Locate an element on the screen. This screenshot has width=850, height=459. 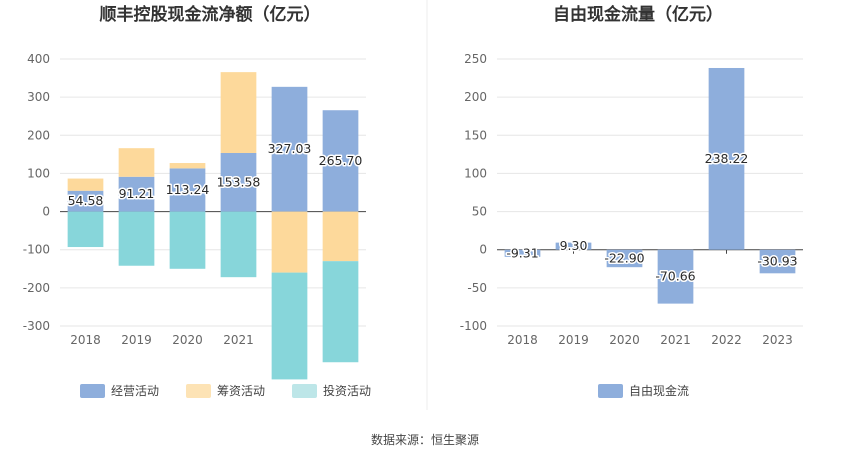
bar-自由现金流-2020 is located at coordinates (624, 258).